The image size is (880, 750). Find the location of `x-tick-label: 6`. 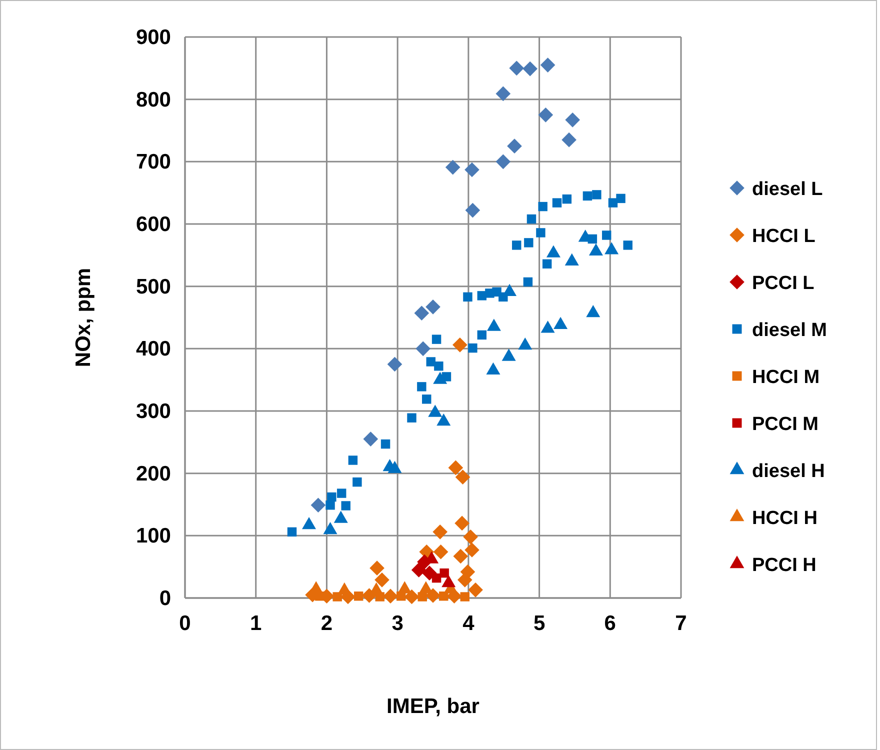

x-tick-label: 6 is located at coordinates (610, 623).